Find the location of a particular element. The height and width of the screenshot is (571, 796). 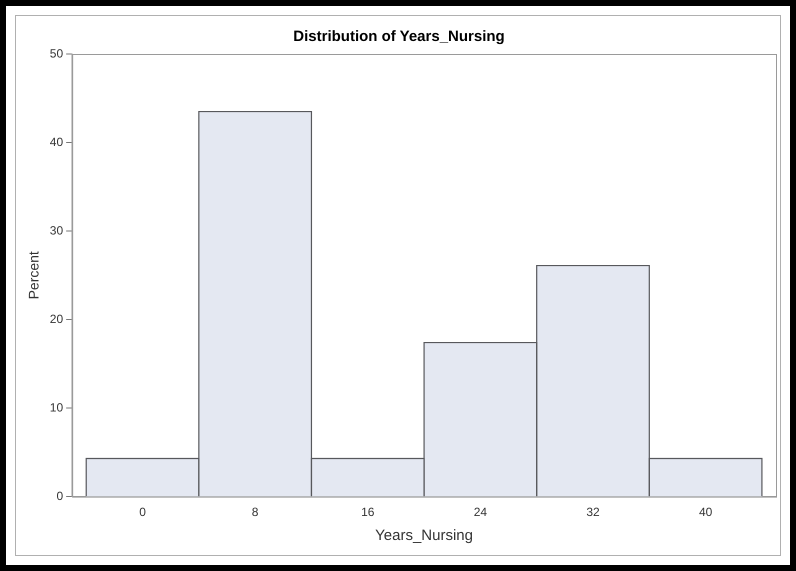

y-tick-label: 20 is located at coordinates (57, 319).